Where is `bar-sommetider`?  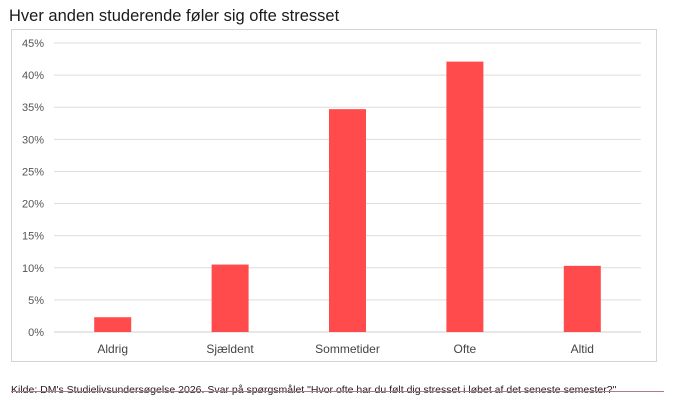
bar-sommetider is located at coordinates (347, 220).